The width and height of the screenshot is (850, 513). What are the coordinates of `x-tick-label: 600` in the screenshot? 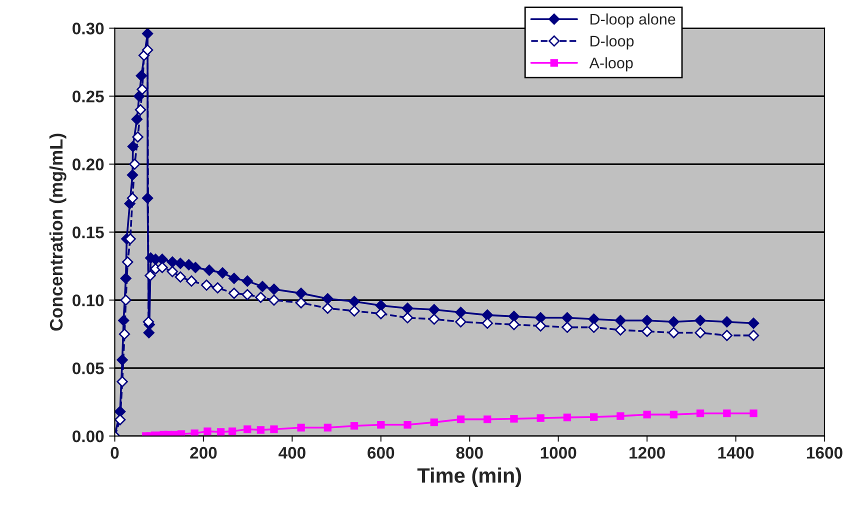 It's located at (381, 452).